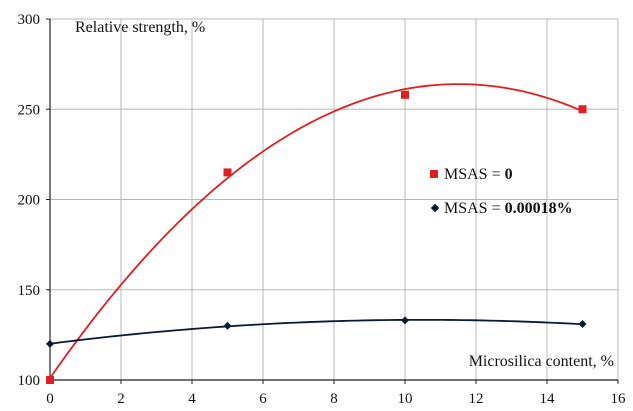 The width and height of the screenshot is (633, 411). What do you see at coordinates (405, 399) in the screenshot?
I see `x-tick-label: 10` at bounding box center [405, 399].